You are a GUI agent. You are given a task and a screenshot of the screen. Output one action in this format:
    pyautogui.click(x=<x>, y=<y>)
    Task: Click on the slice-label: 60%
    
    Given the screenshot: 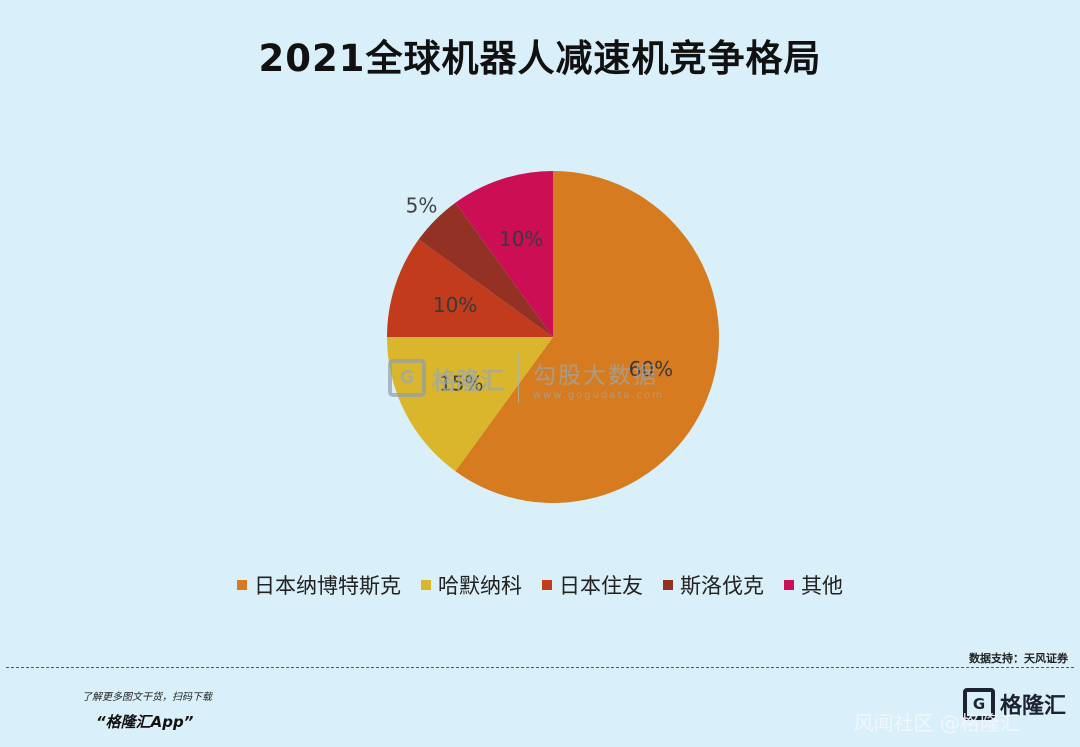 What is the action you would take?
    pyautogui.click(x=651, y=369)
    